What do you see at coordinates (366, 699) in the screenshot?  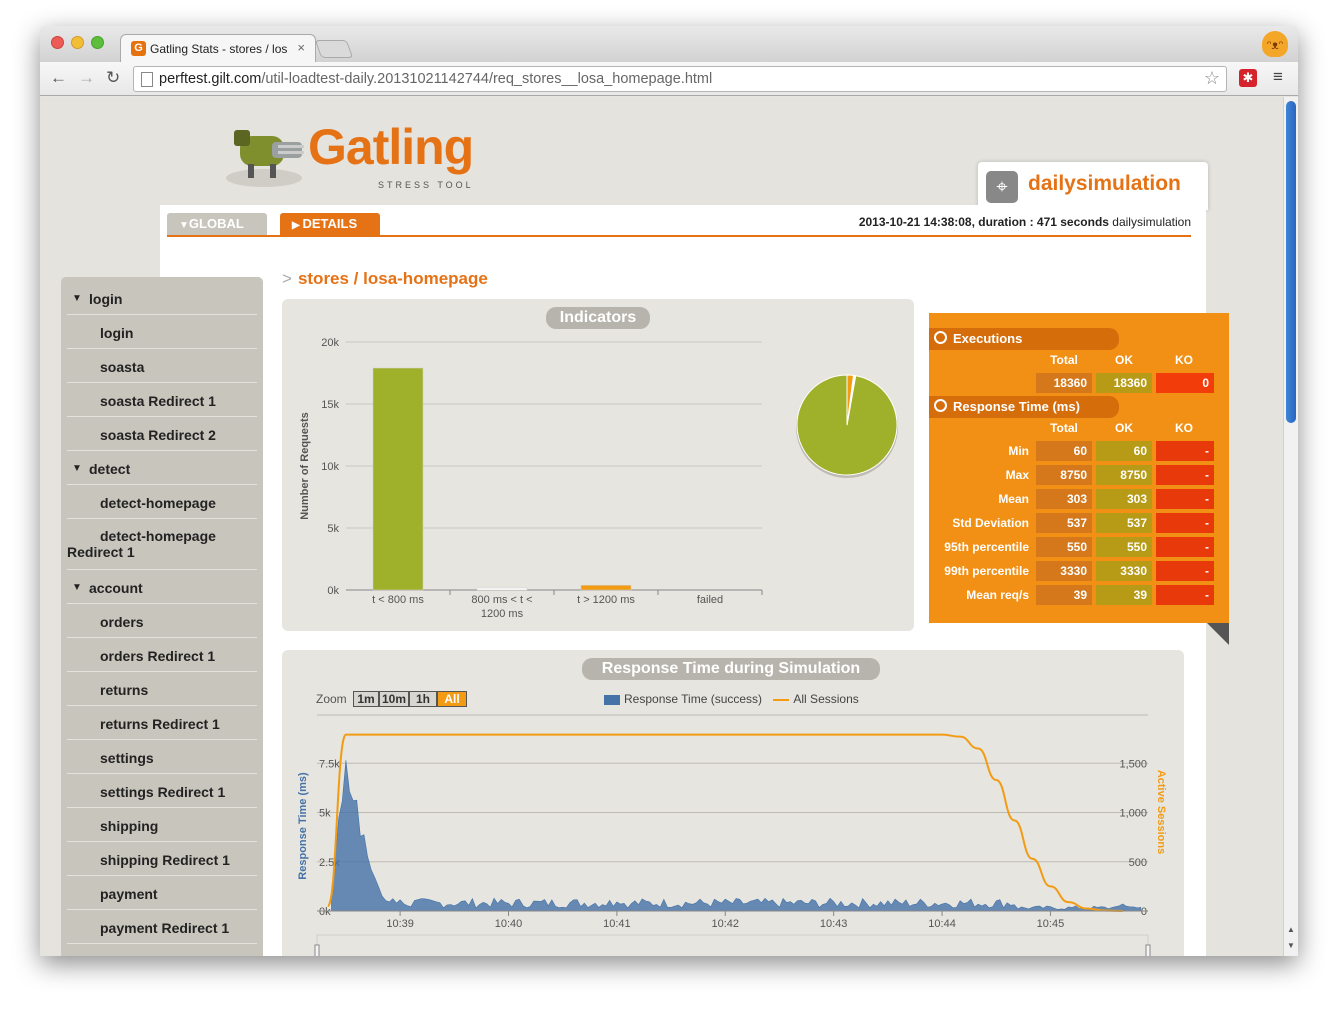 I see `zoom-button-1m: 1m` at bounding box center [366, 699].